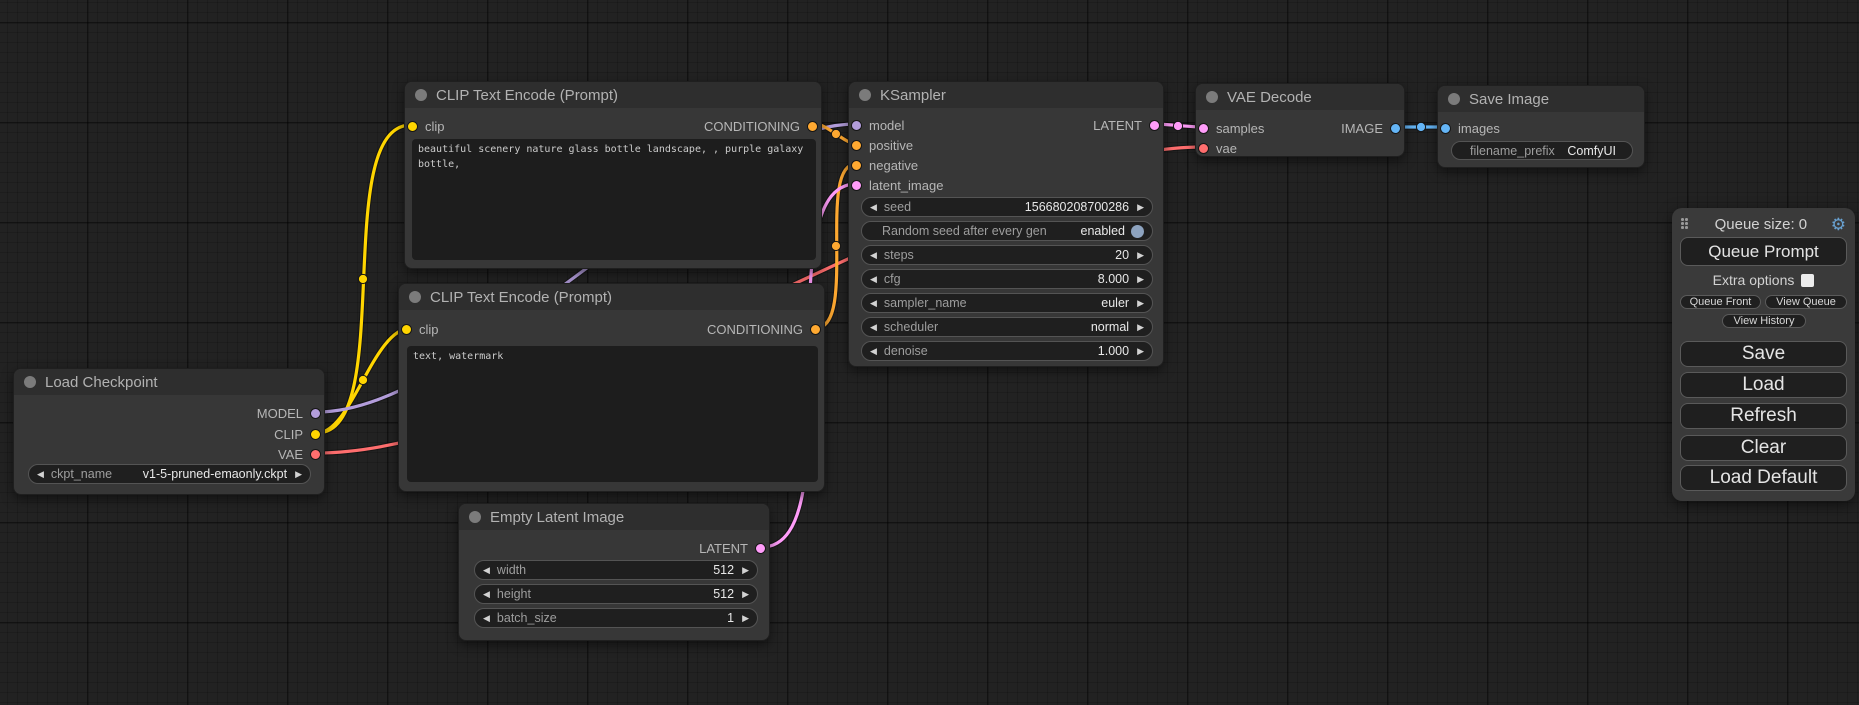 This screenshot has width=1859, height=705. Describe the element at coordinates (1006, 95) in the screenshot. I see `node-title-bar: KSampler` at that location.